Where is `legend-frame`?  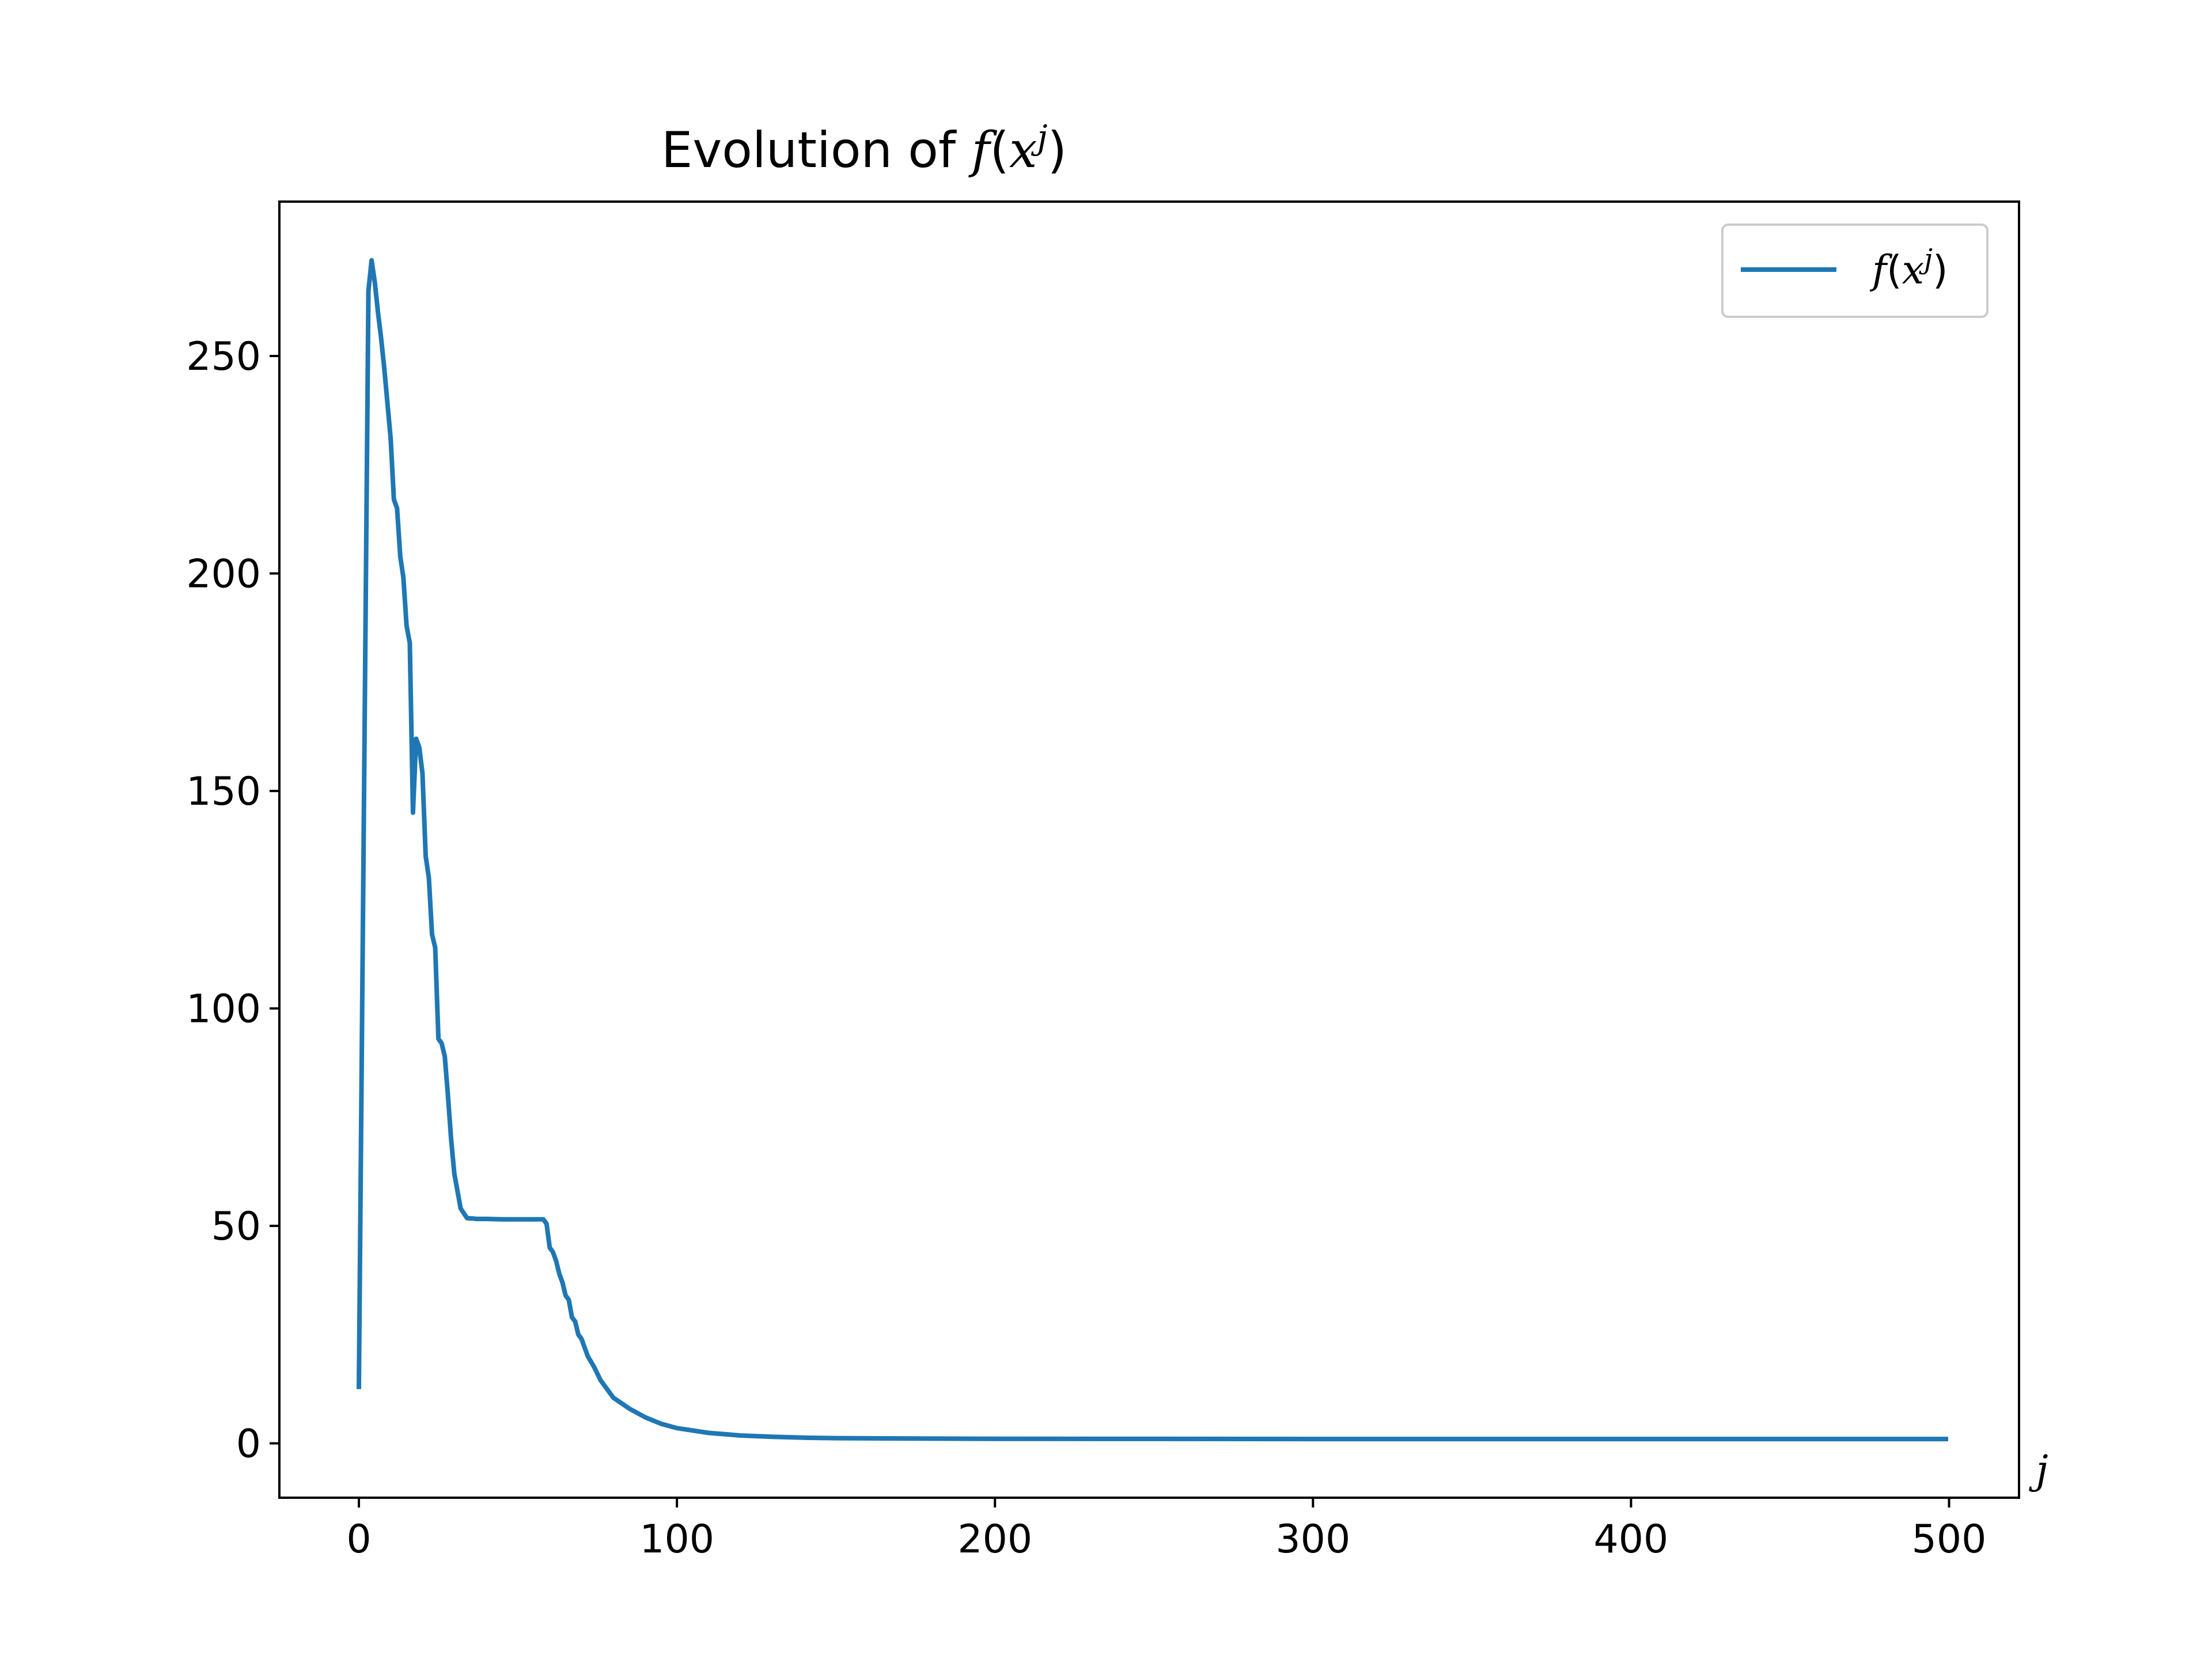 legend-frame is located at coordinates (1854, 271).